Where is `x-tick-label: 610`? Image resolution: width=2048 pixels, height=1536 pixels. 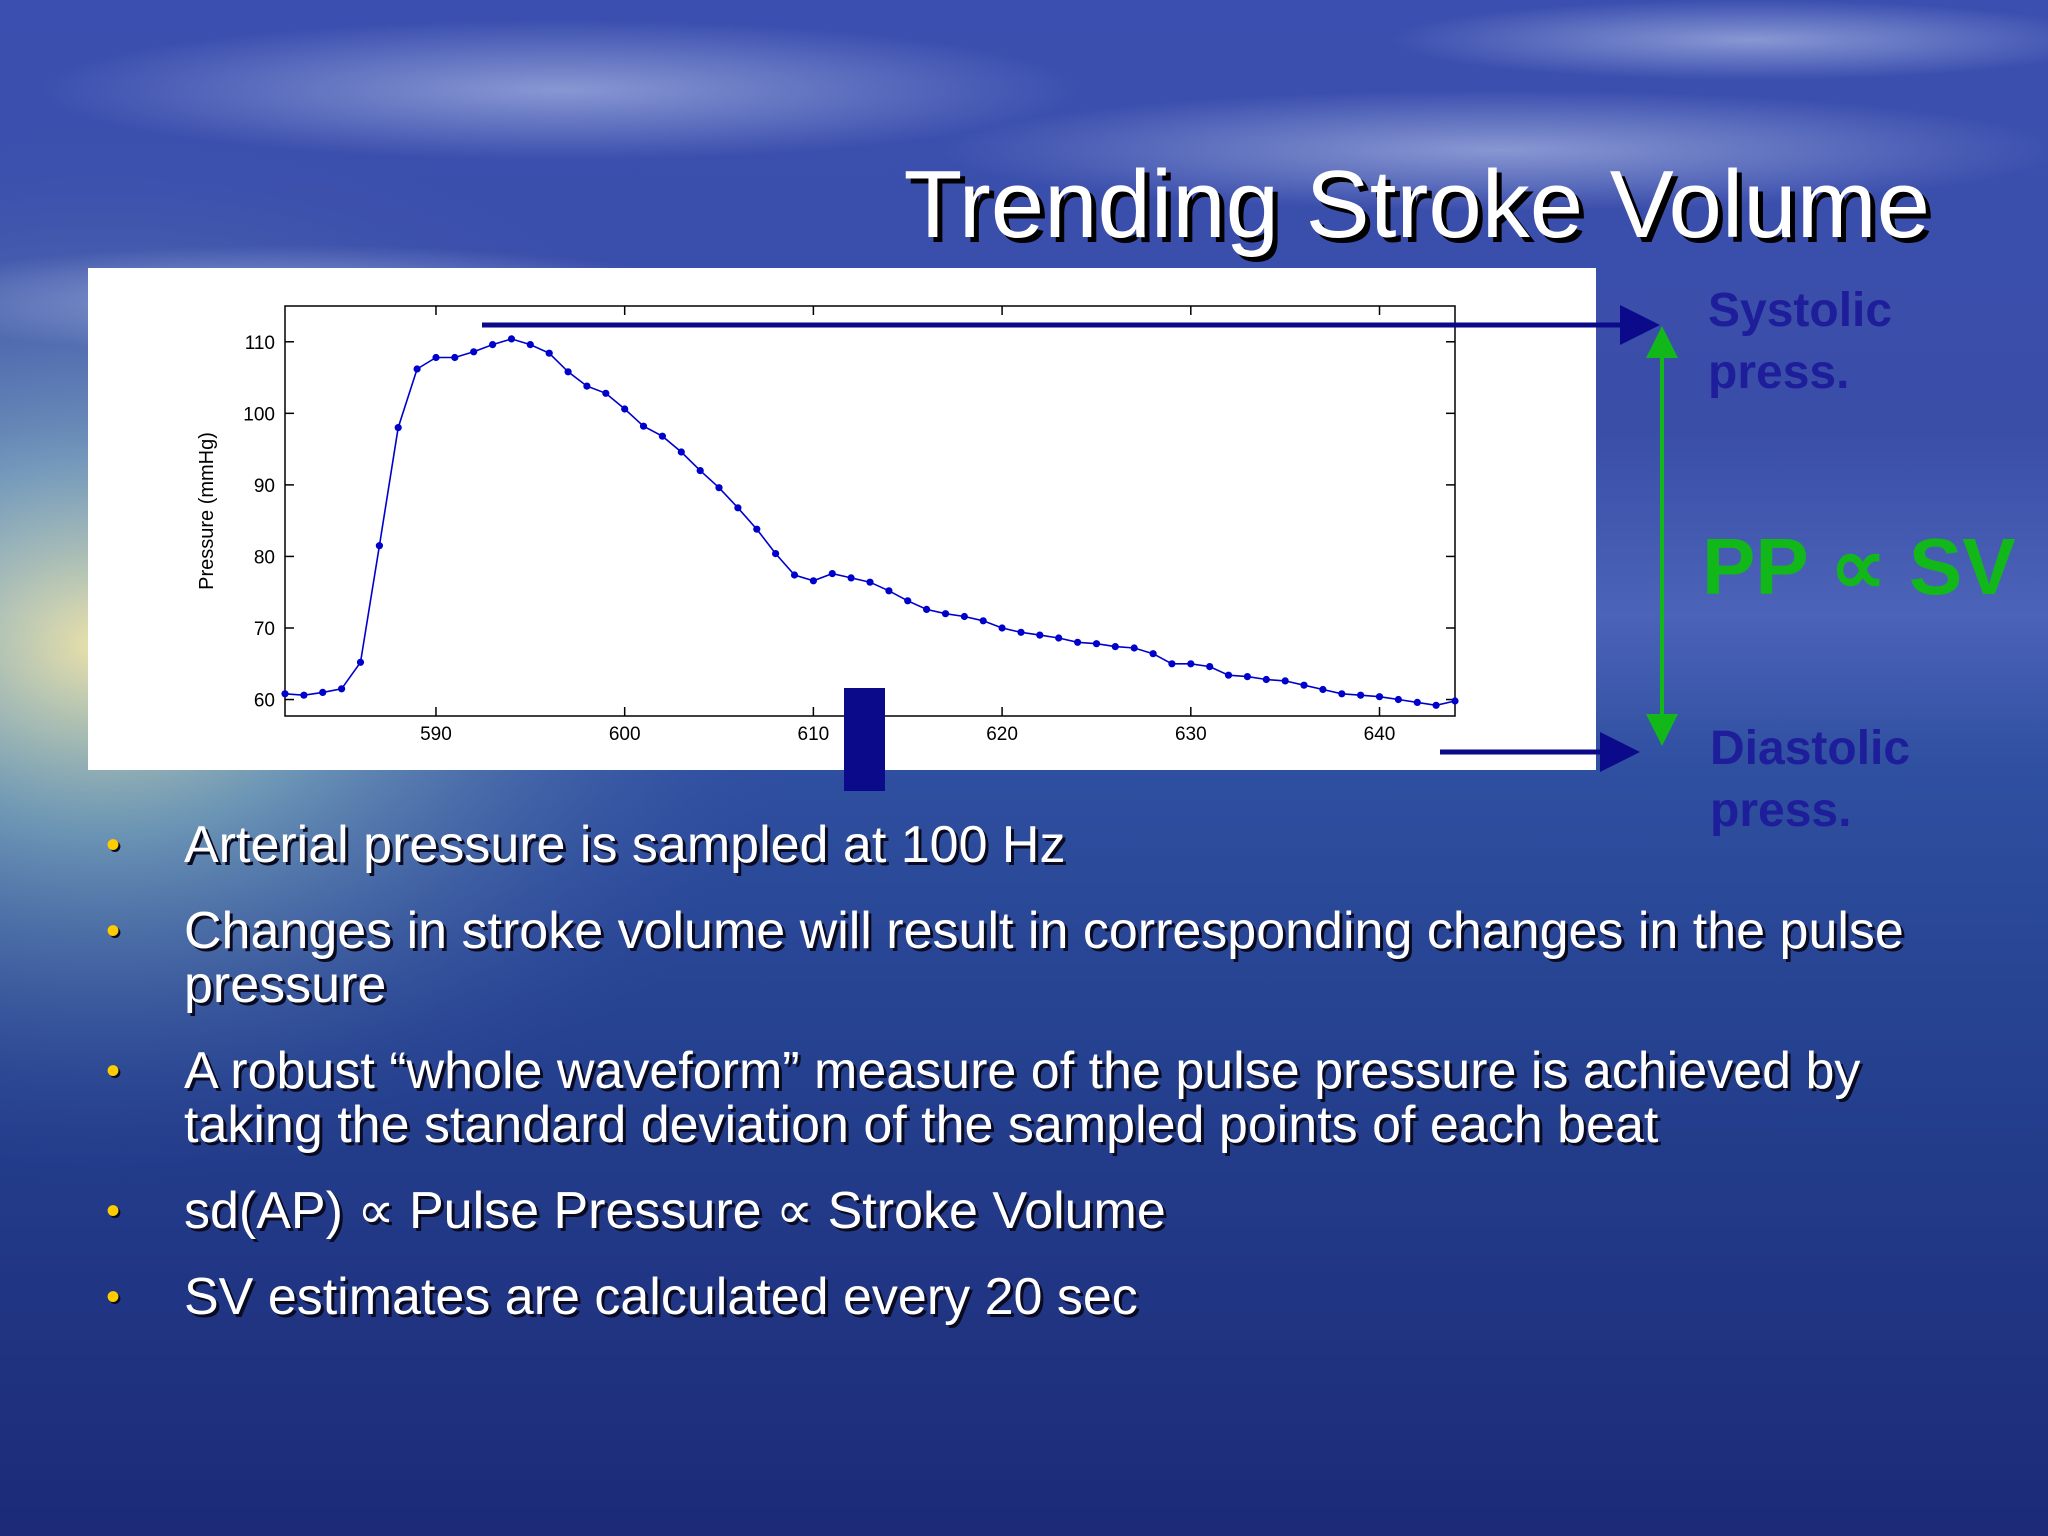
x-tick-label: 610 is located at coordinates (814, 734).